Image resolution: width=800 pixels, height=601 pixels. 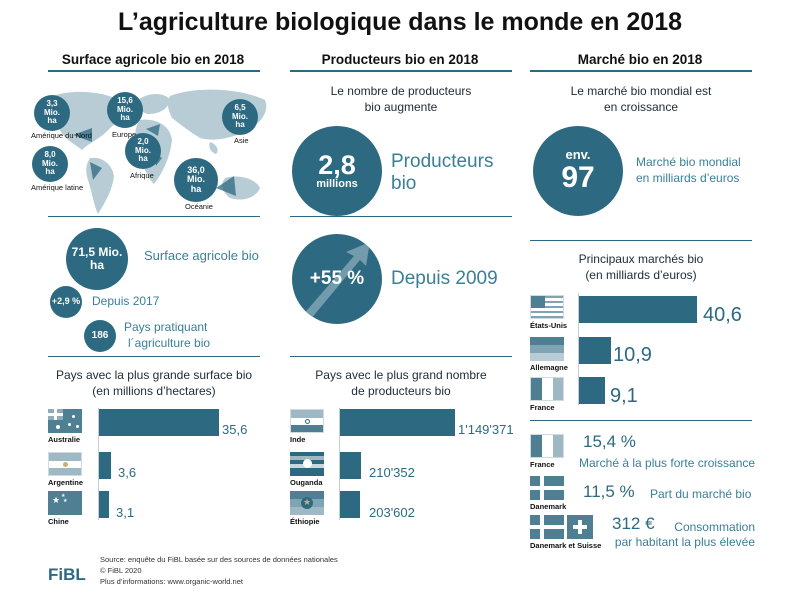 What do you see at coordinates (199, 206) in the screenshot?
I see `region-label-oceania: Océanie` at bounding box center [199, 206].